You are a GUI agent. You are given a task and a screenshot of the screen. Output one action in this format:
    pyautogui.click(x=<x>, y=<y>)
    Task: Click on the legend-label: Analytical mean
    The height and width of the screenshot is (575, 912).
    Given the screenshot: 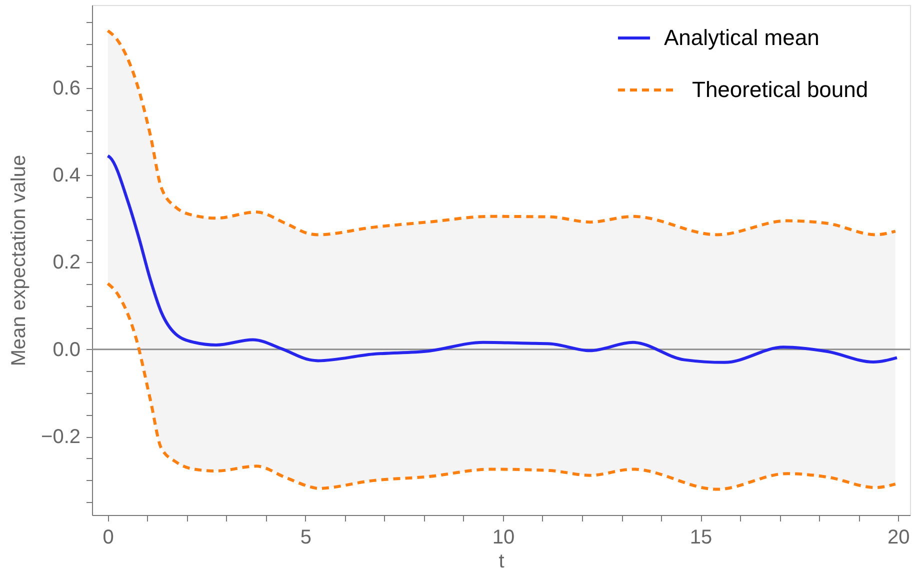 What is the action you would take?
    pyautogui.click(x=742, y=37)
    